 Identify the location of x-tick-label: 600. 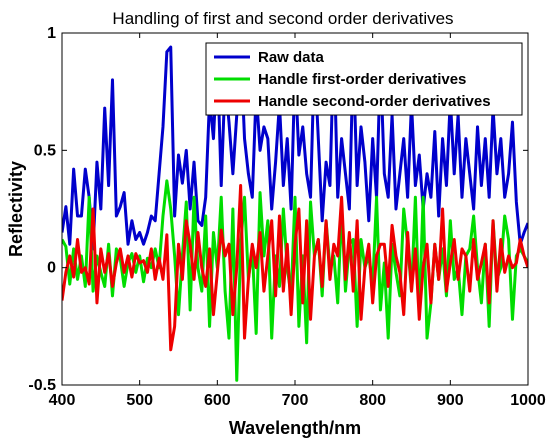
(217, 400).